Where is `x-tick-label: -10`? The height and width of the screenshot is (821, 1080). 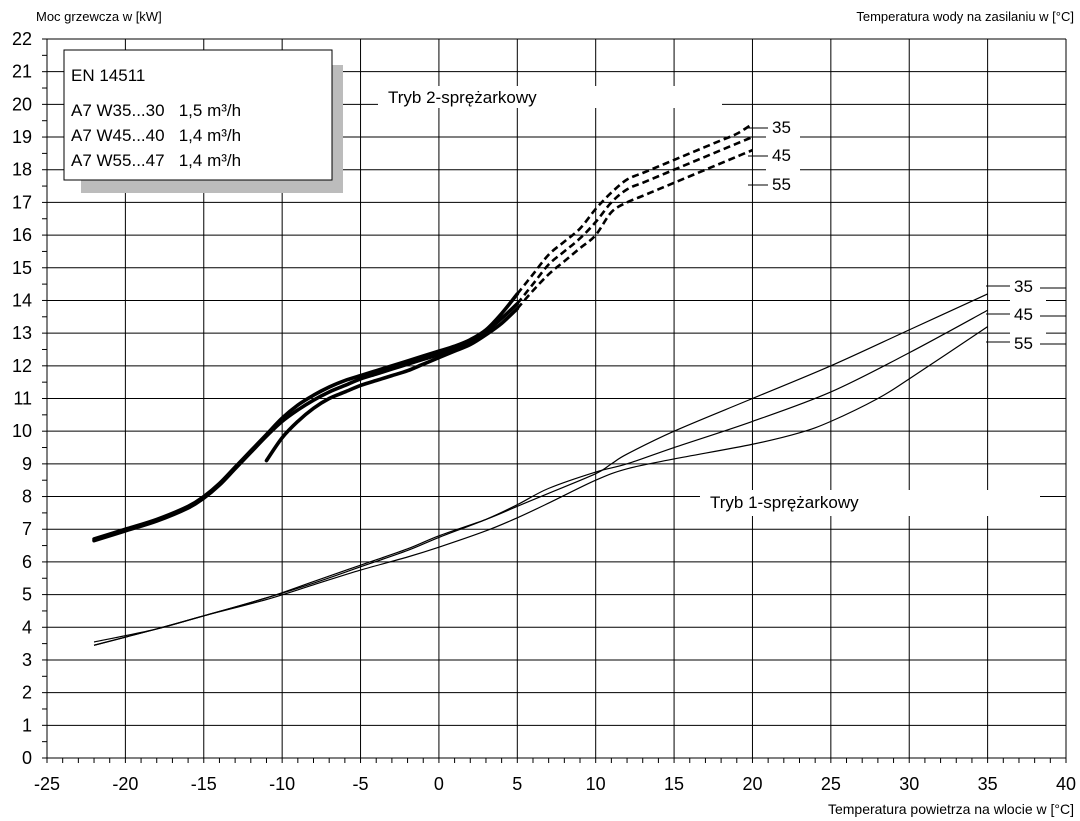 x-tick-label: -10 is located at coordinates (282, 784).